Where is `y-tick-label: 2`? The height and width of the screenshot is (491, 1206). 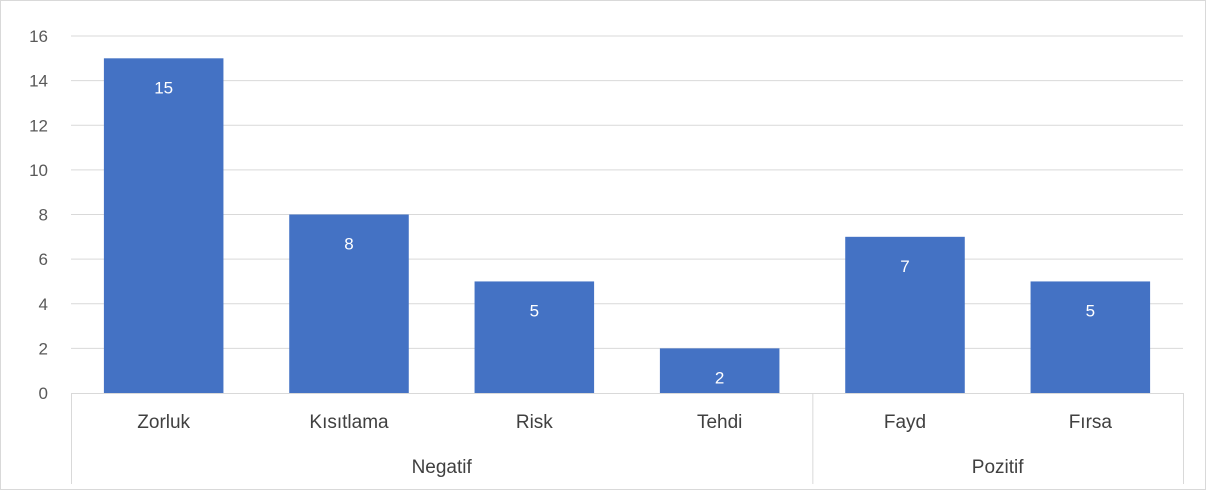 y-tick-label: 2 is located at coordinates (43, 348).